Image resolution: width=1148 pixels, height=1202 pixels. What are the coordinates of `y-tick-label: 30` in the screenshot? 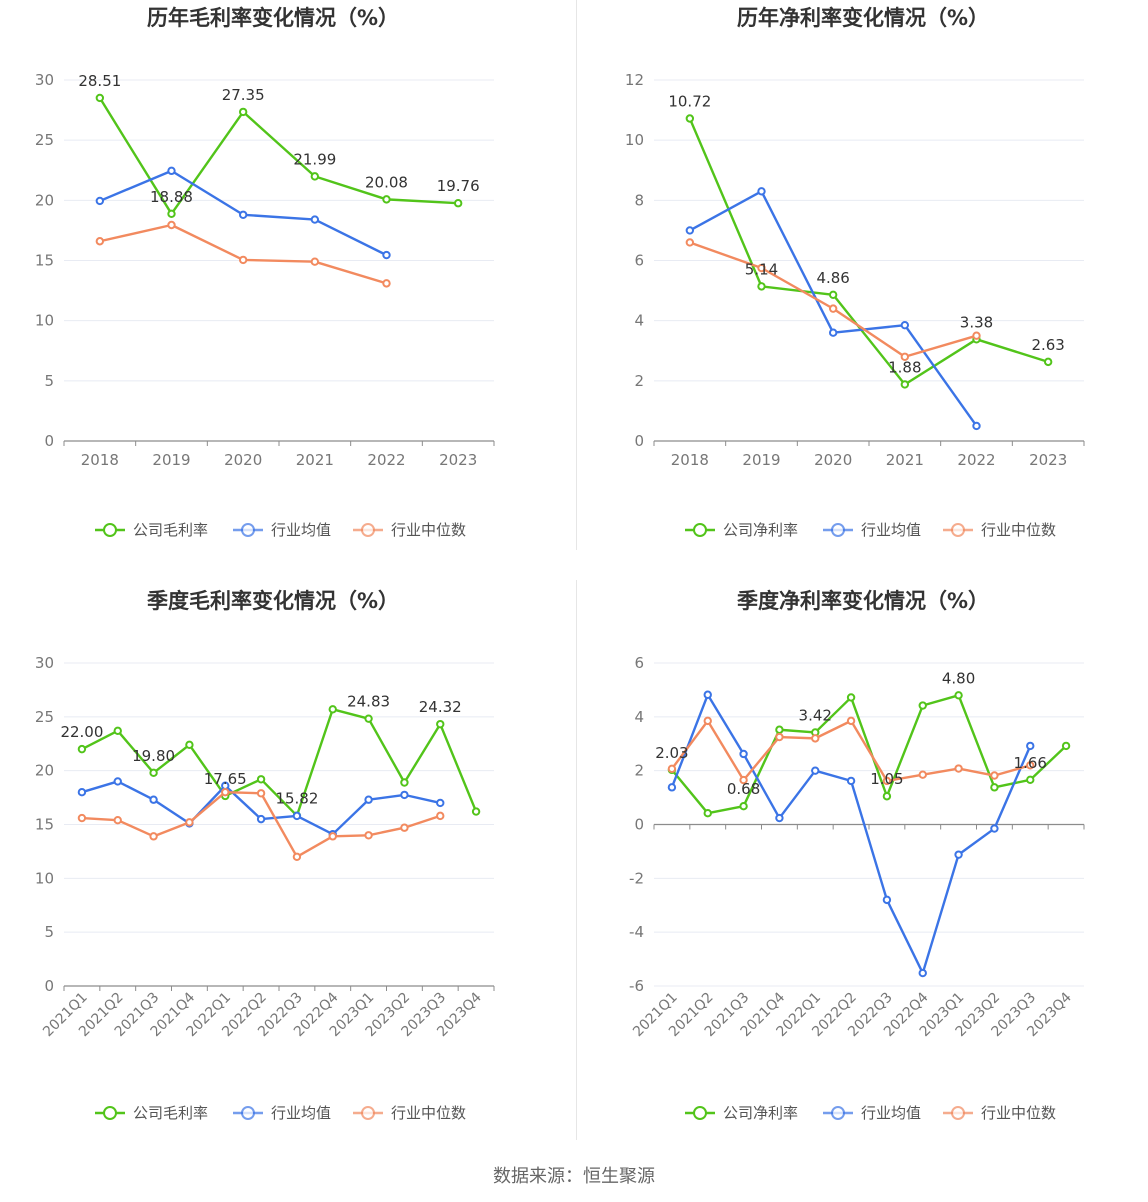 It's located at (44, 80).